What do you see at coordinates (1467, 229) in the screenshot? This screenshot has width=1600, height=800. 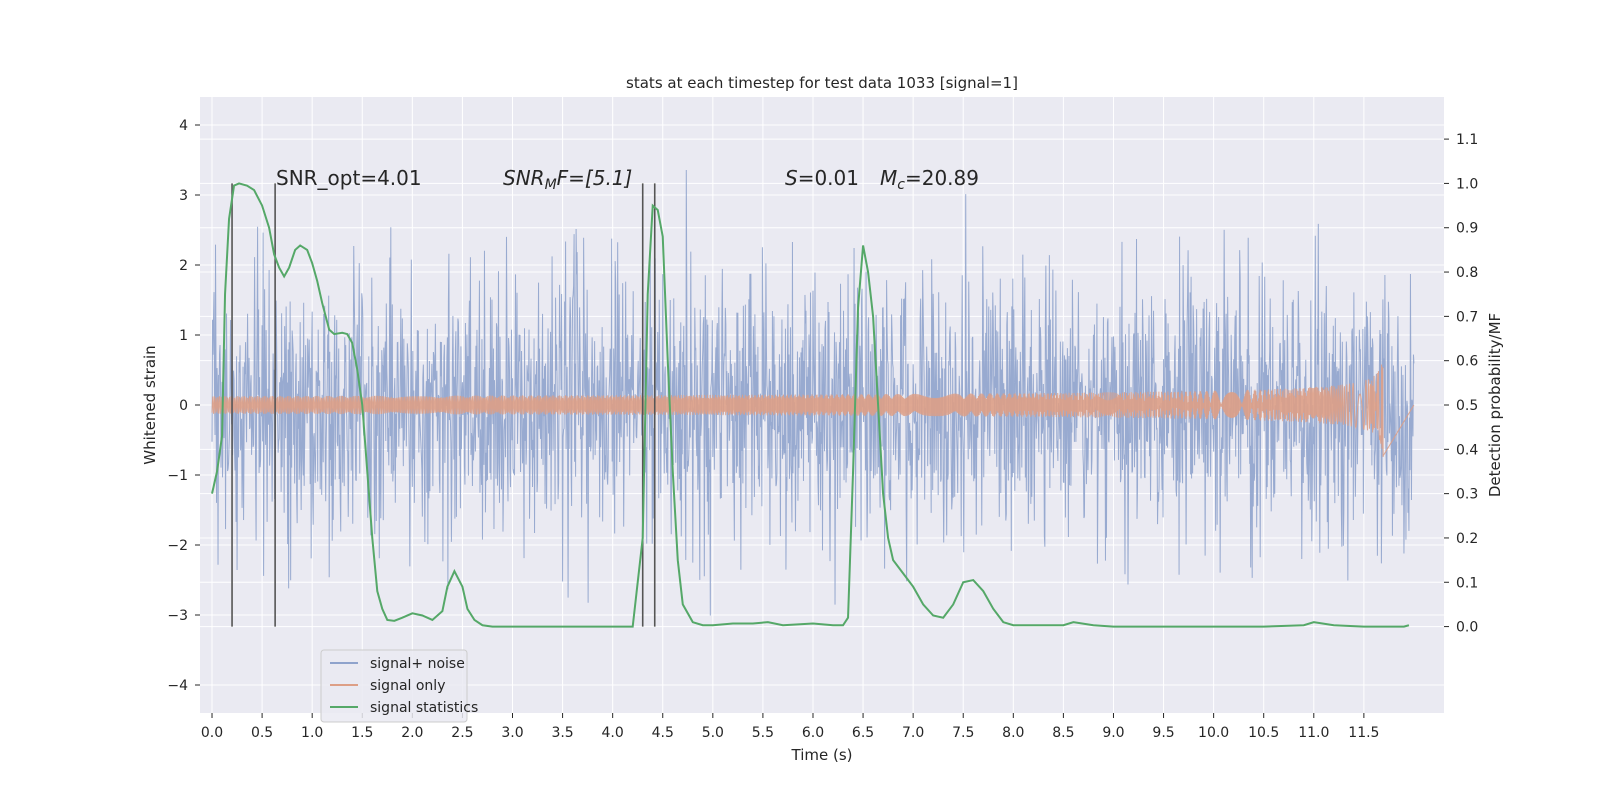 I see `y2-tick-label: 0.9` at bounding box center [1467, 229].